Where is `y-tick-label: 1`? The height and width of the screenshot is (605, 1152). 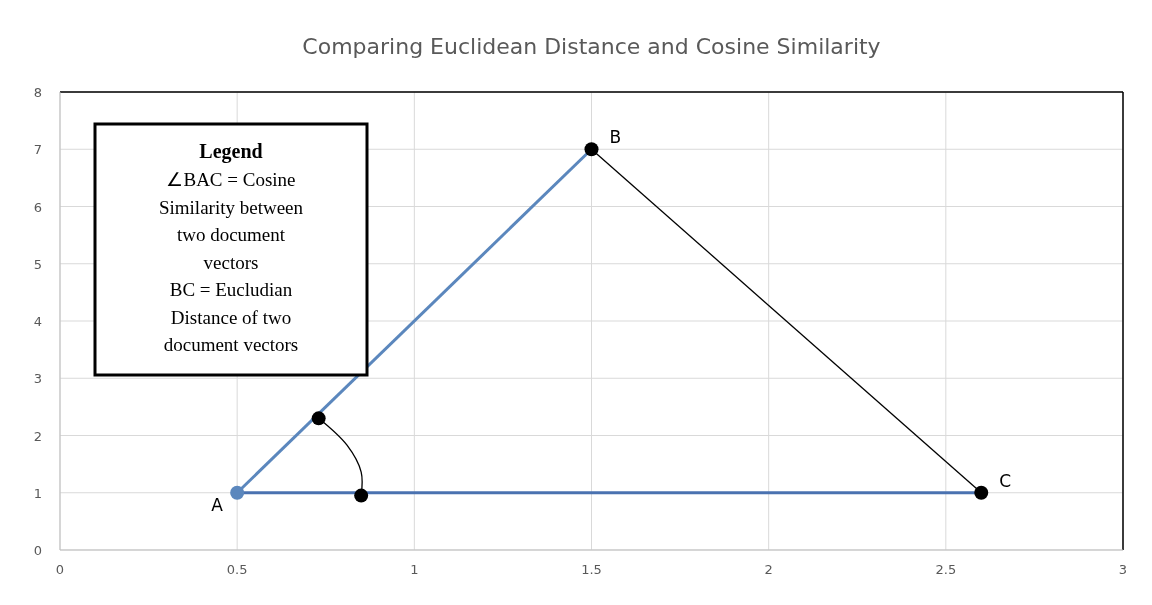 y-tick-label: 1 is located at coordinates (37, 493).